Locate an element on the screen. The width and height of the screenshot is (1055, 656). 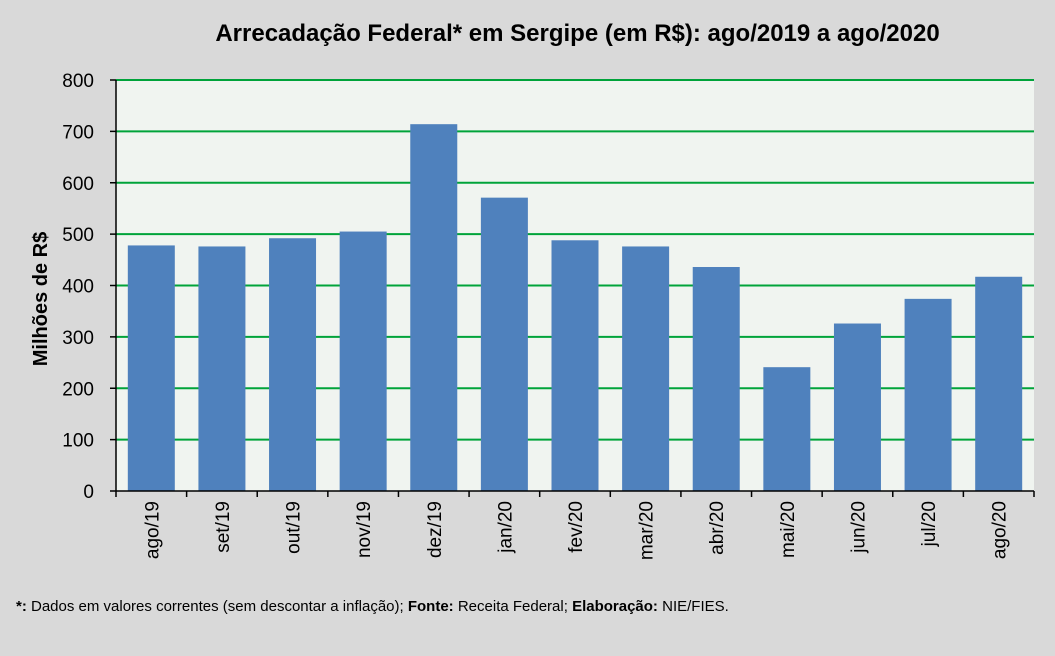
bar-set/19 is located at coordinates (222, 368).